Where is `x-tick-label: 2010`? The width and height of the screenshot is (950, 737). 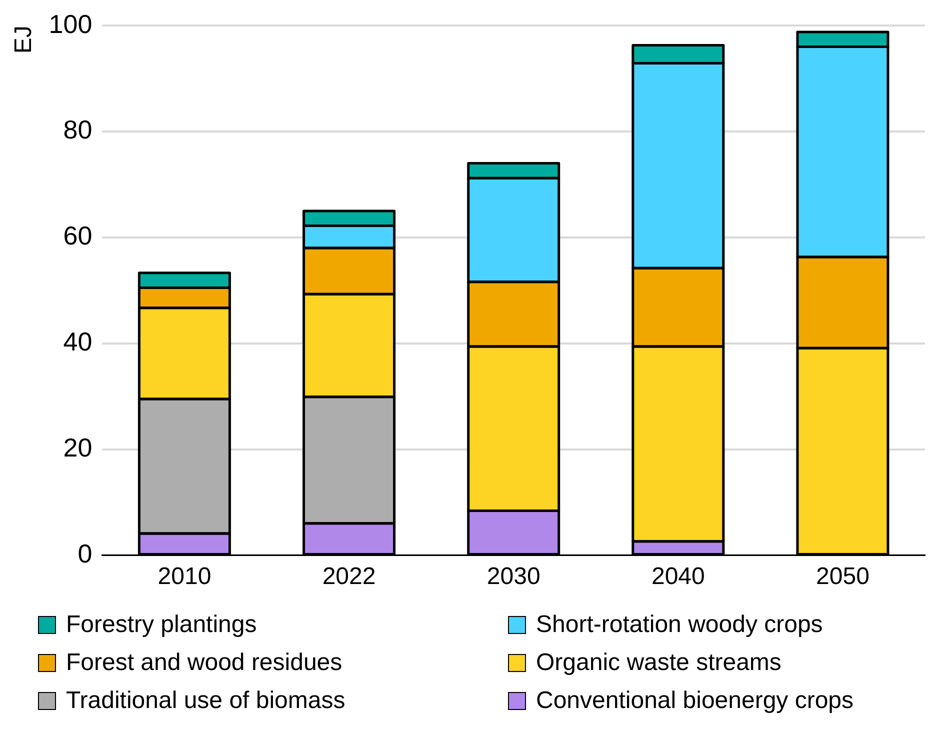 x-tick-label: 2010 is located at coordinates (185, 576).